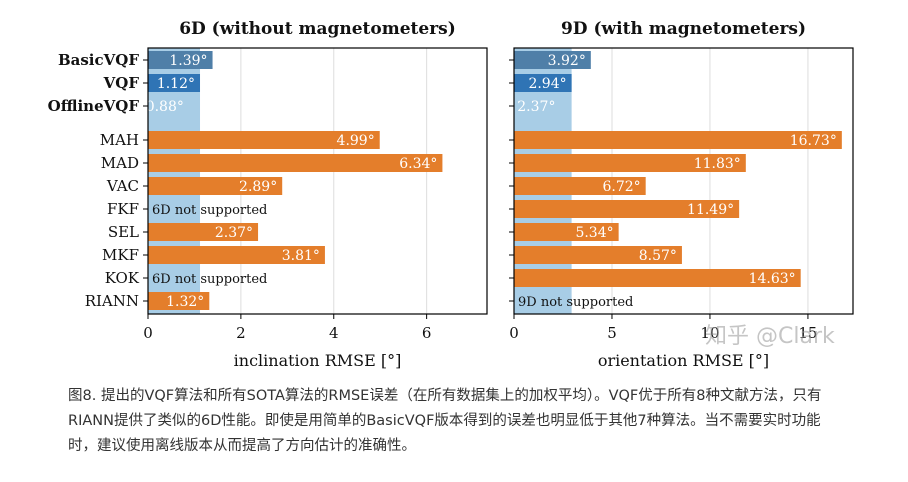  What do you see at coordinates (683, 360) in the screenshot?
I see `x-axis-label: orientation RMSE [°]` at bounding box center [683, 360].